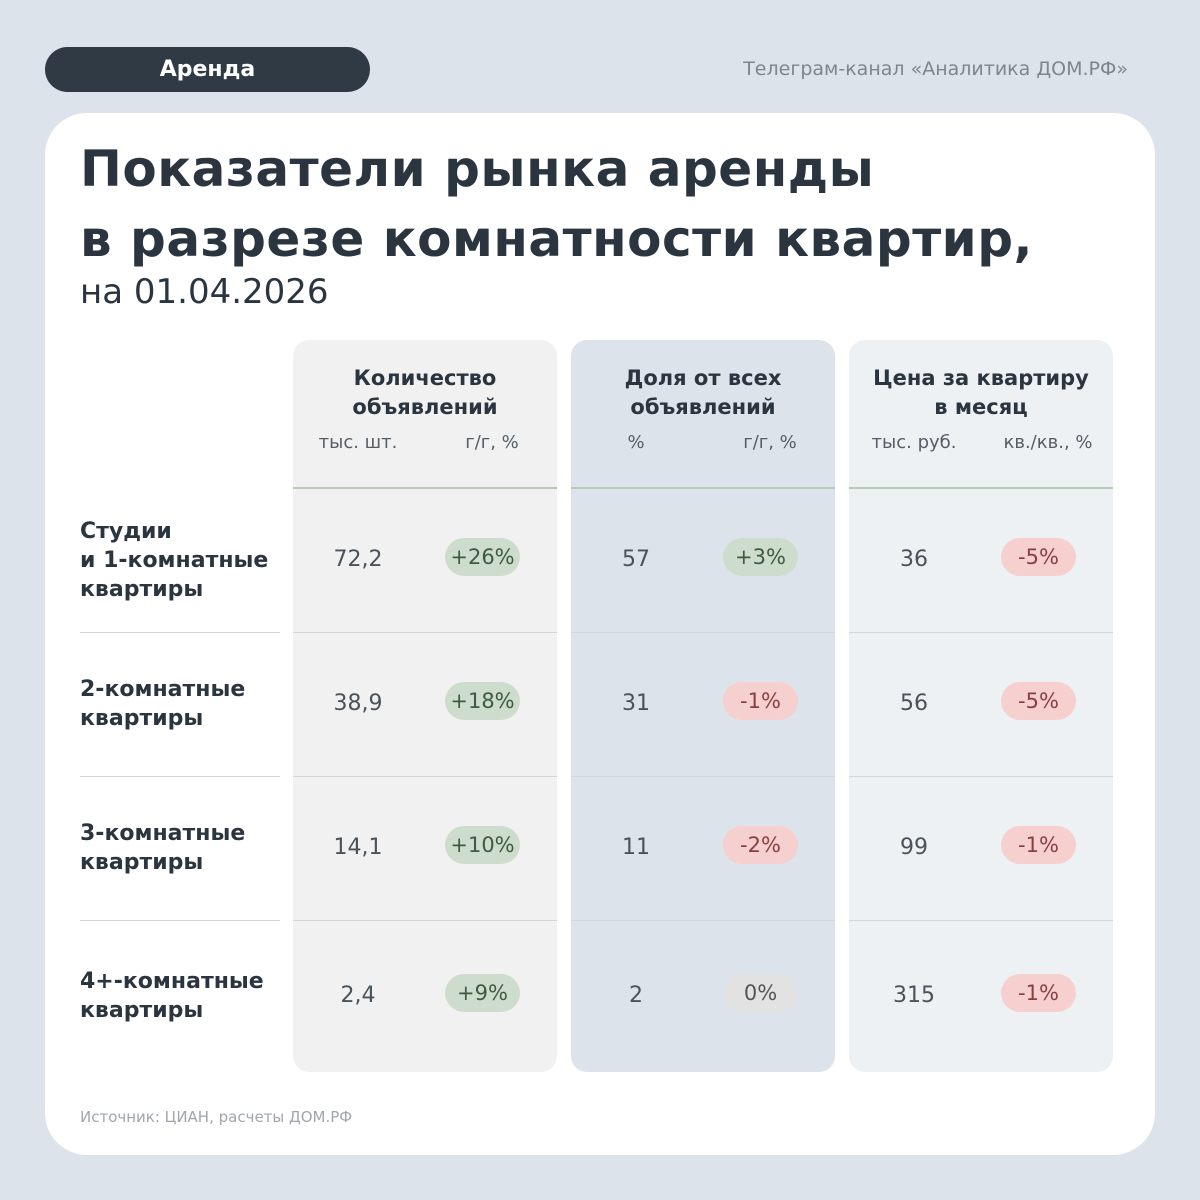 The width and height of the screenshot is (1200, 1200). I want to click on cell-value: 2,4, so click(358, 995).